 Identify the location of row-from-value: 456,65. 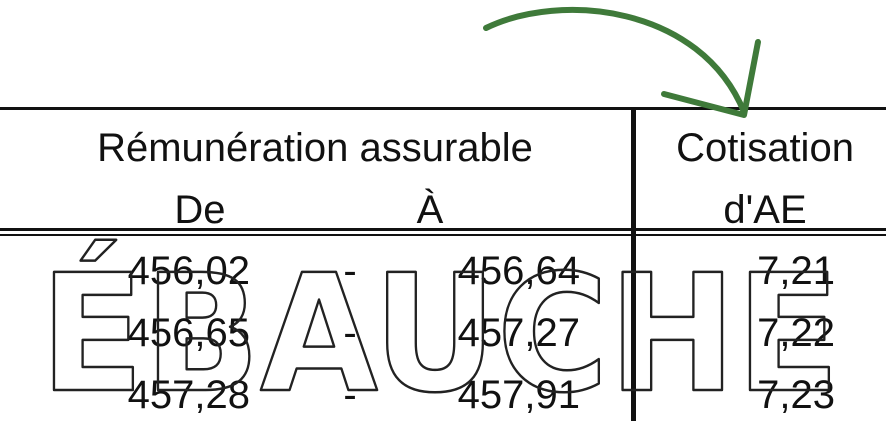
(188, 333).